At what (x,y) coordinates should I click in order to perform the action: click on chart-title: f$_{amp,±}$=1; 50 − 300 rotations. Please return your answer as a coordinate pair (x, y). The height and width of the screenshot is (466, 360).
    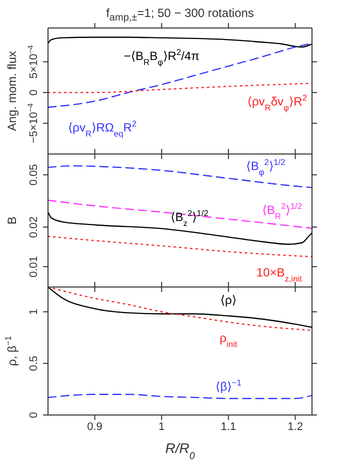
    Looking at the image, I should click on (180, 15).